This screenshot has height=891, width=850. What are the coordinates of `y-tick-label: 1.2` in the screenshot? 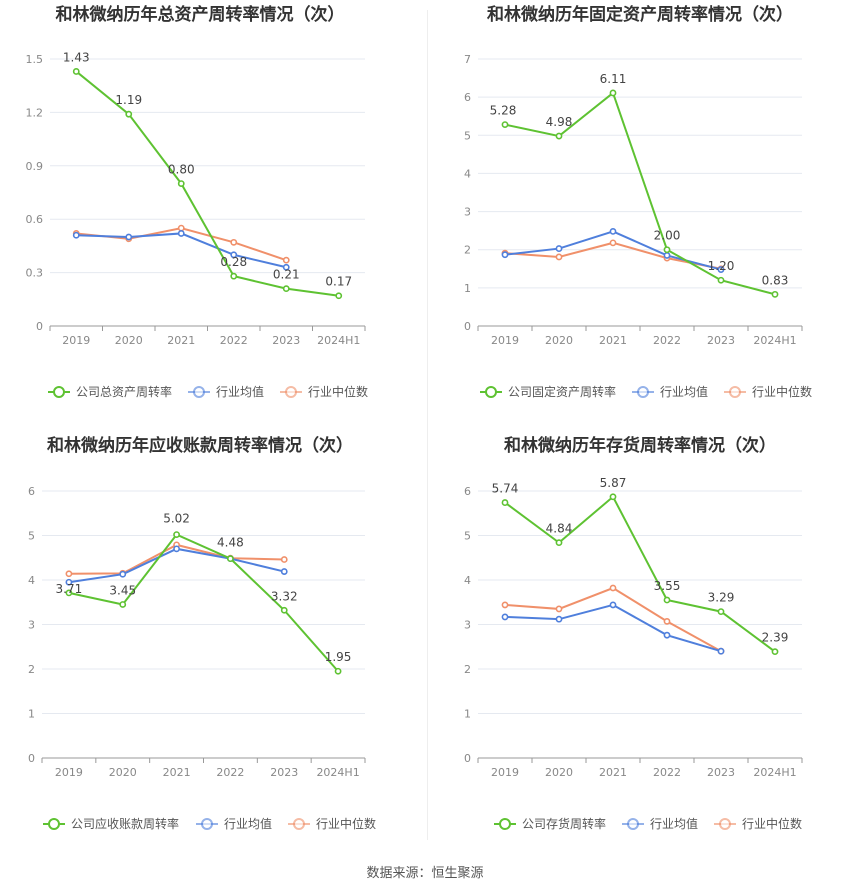 It's located at (35, 112).